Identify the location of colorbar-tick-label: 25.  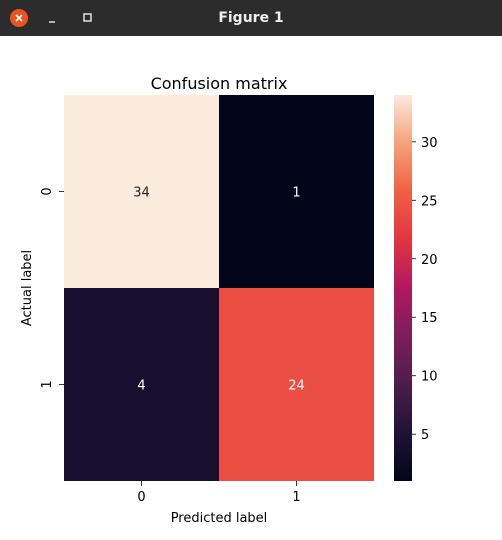
(429, 201).